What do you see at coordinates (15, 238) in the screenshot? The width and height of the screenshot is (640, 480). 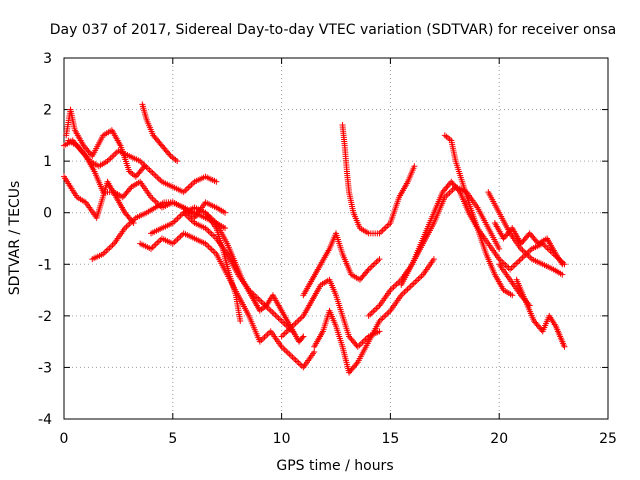 I see `y-axis-label: SDTVAR / TECUs` at bounding box center [15, 238].